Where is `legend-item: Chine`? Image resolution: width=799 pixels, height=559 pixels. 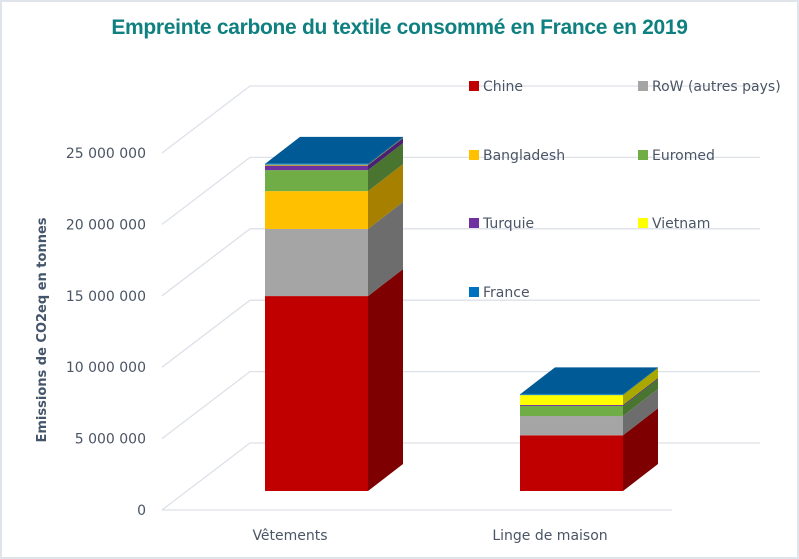
legend-item: Chine is located at coordinates (496, 87).